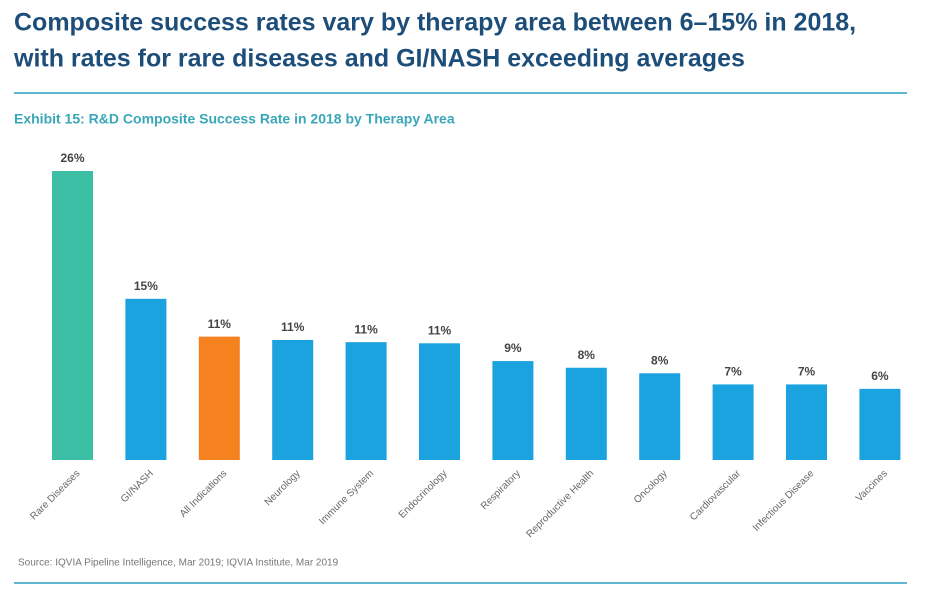  I want to click on value-label: 26%, so click(72, 158).